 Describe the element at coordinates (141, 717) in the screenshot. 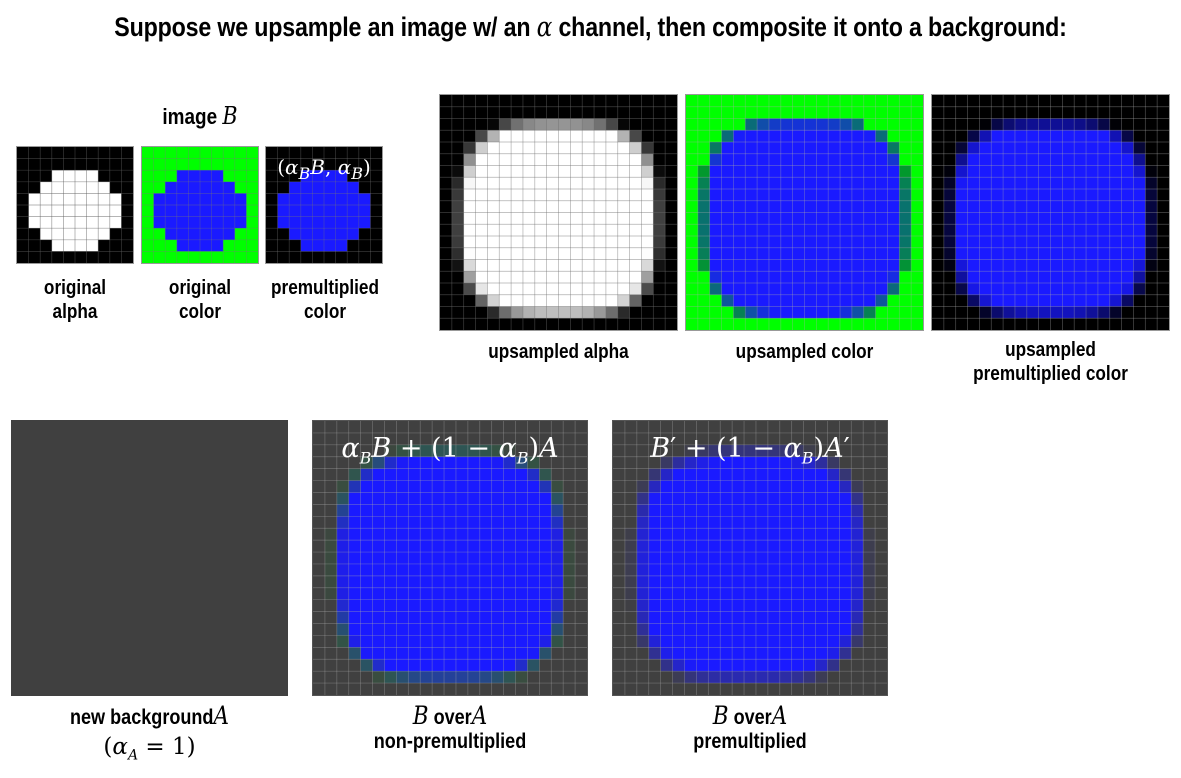

I see `new-background-text: new background` at that location.